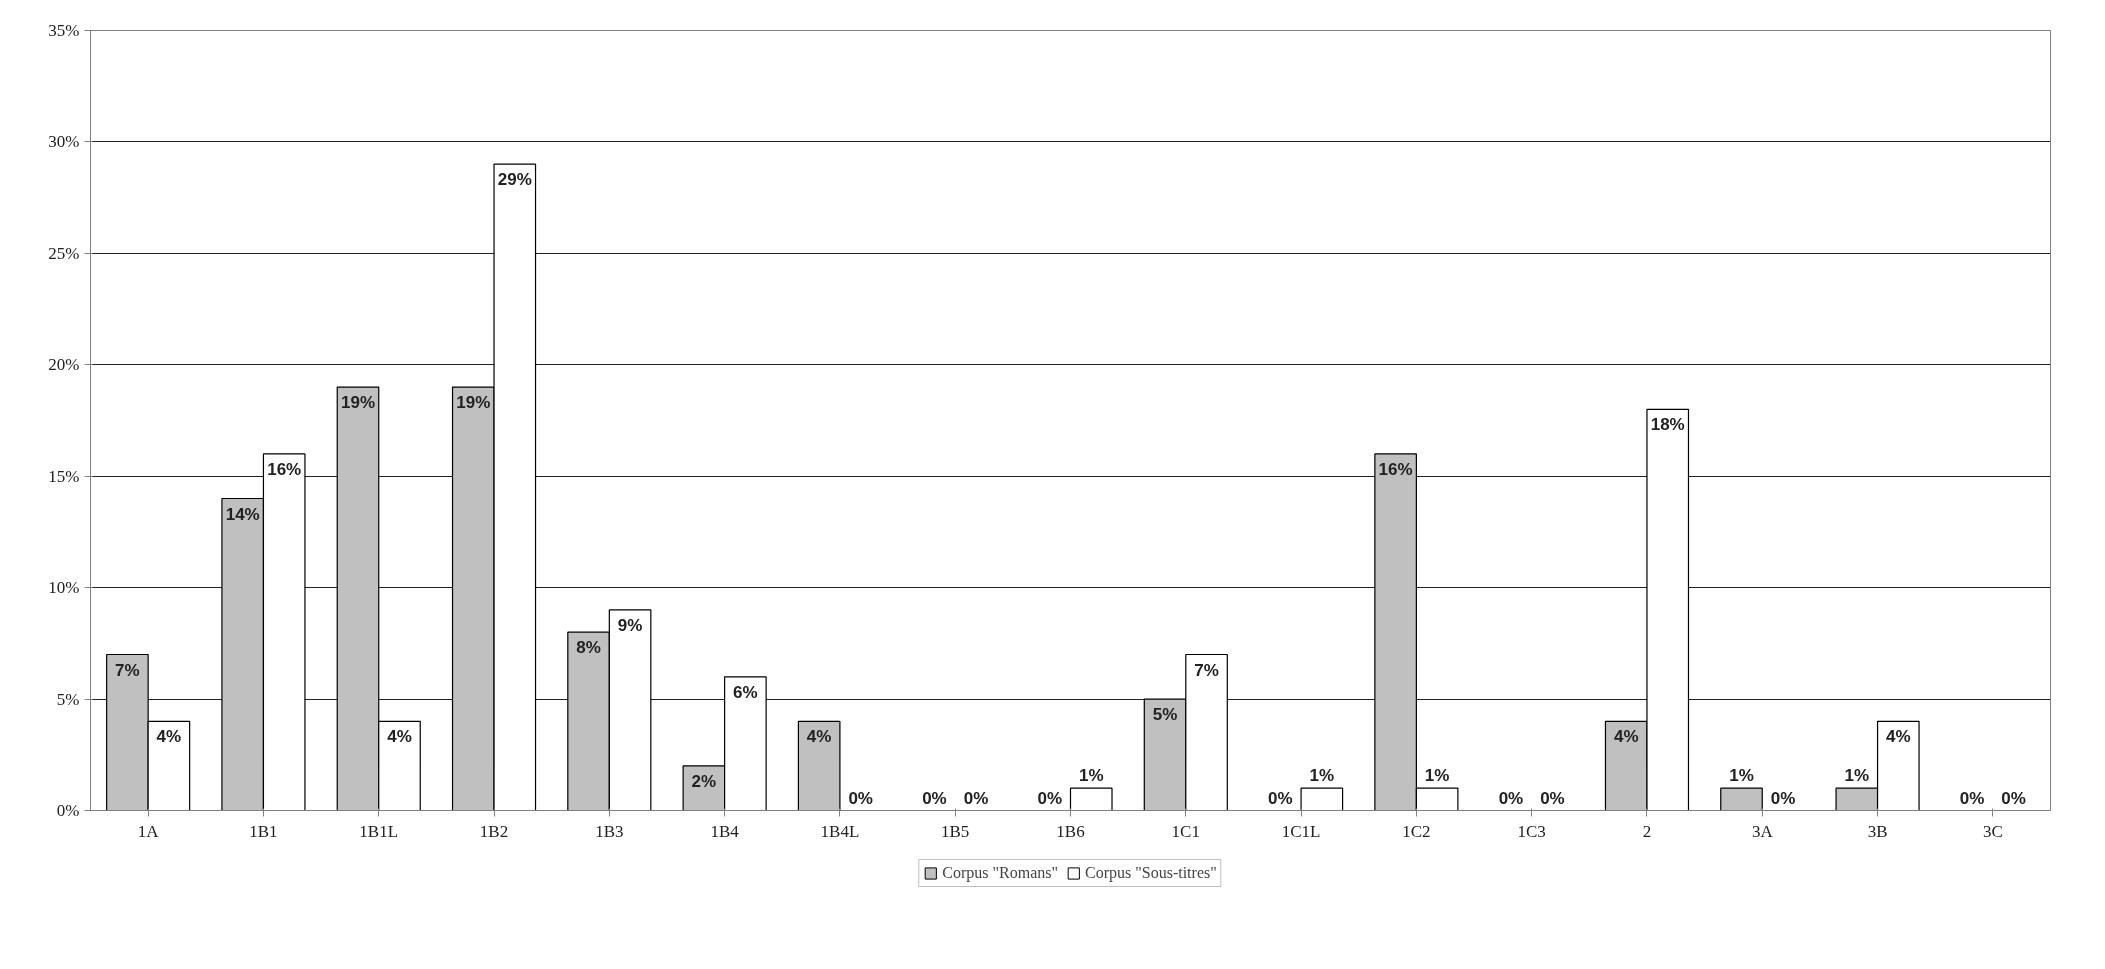 This screenshot has width=2105, height=969. What do you see at coordinates (1165, 715) in the screenshot?
I see `data-label: 5%` at bounding box center [1165, 715].